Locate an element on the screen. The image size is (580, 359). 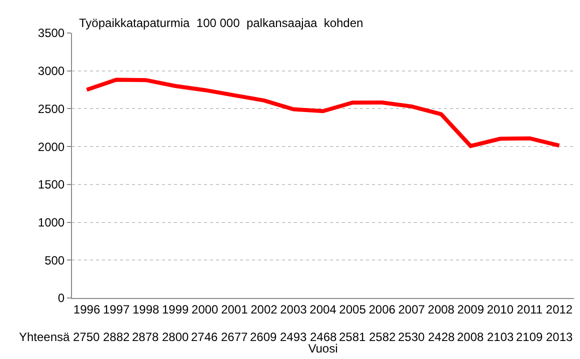
x-tick-label: 2001 is located at coordinates (234, 309).